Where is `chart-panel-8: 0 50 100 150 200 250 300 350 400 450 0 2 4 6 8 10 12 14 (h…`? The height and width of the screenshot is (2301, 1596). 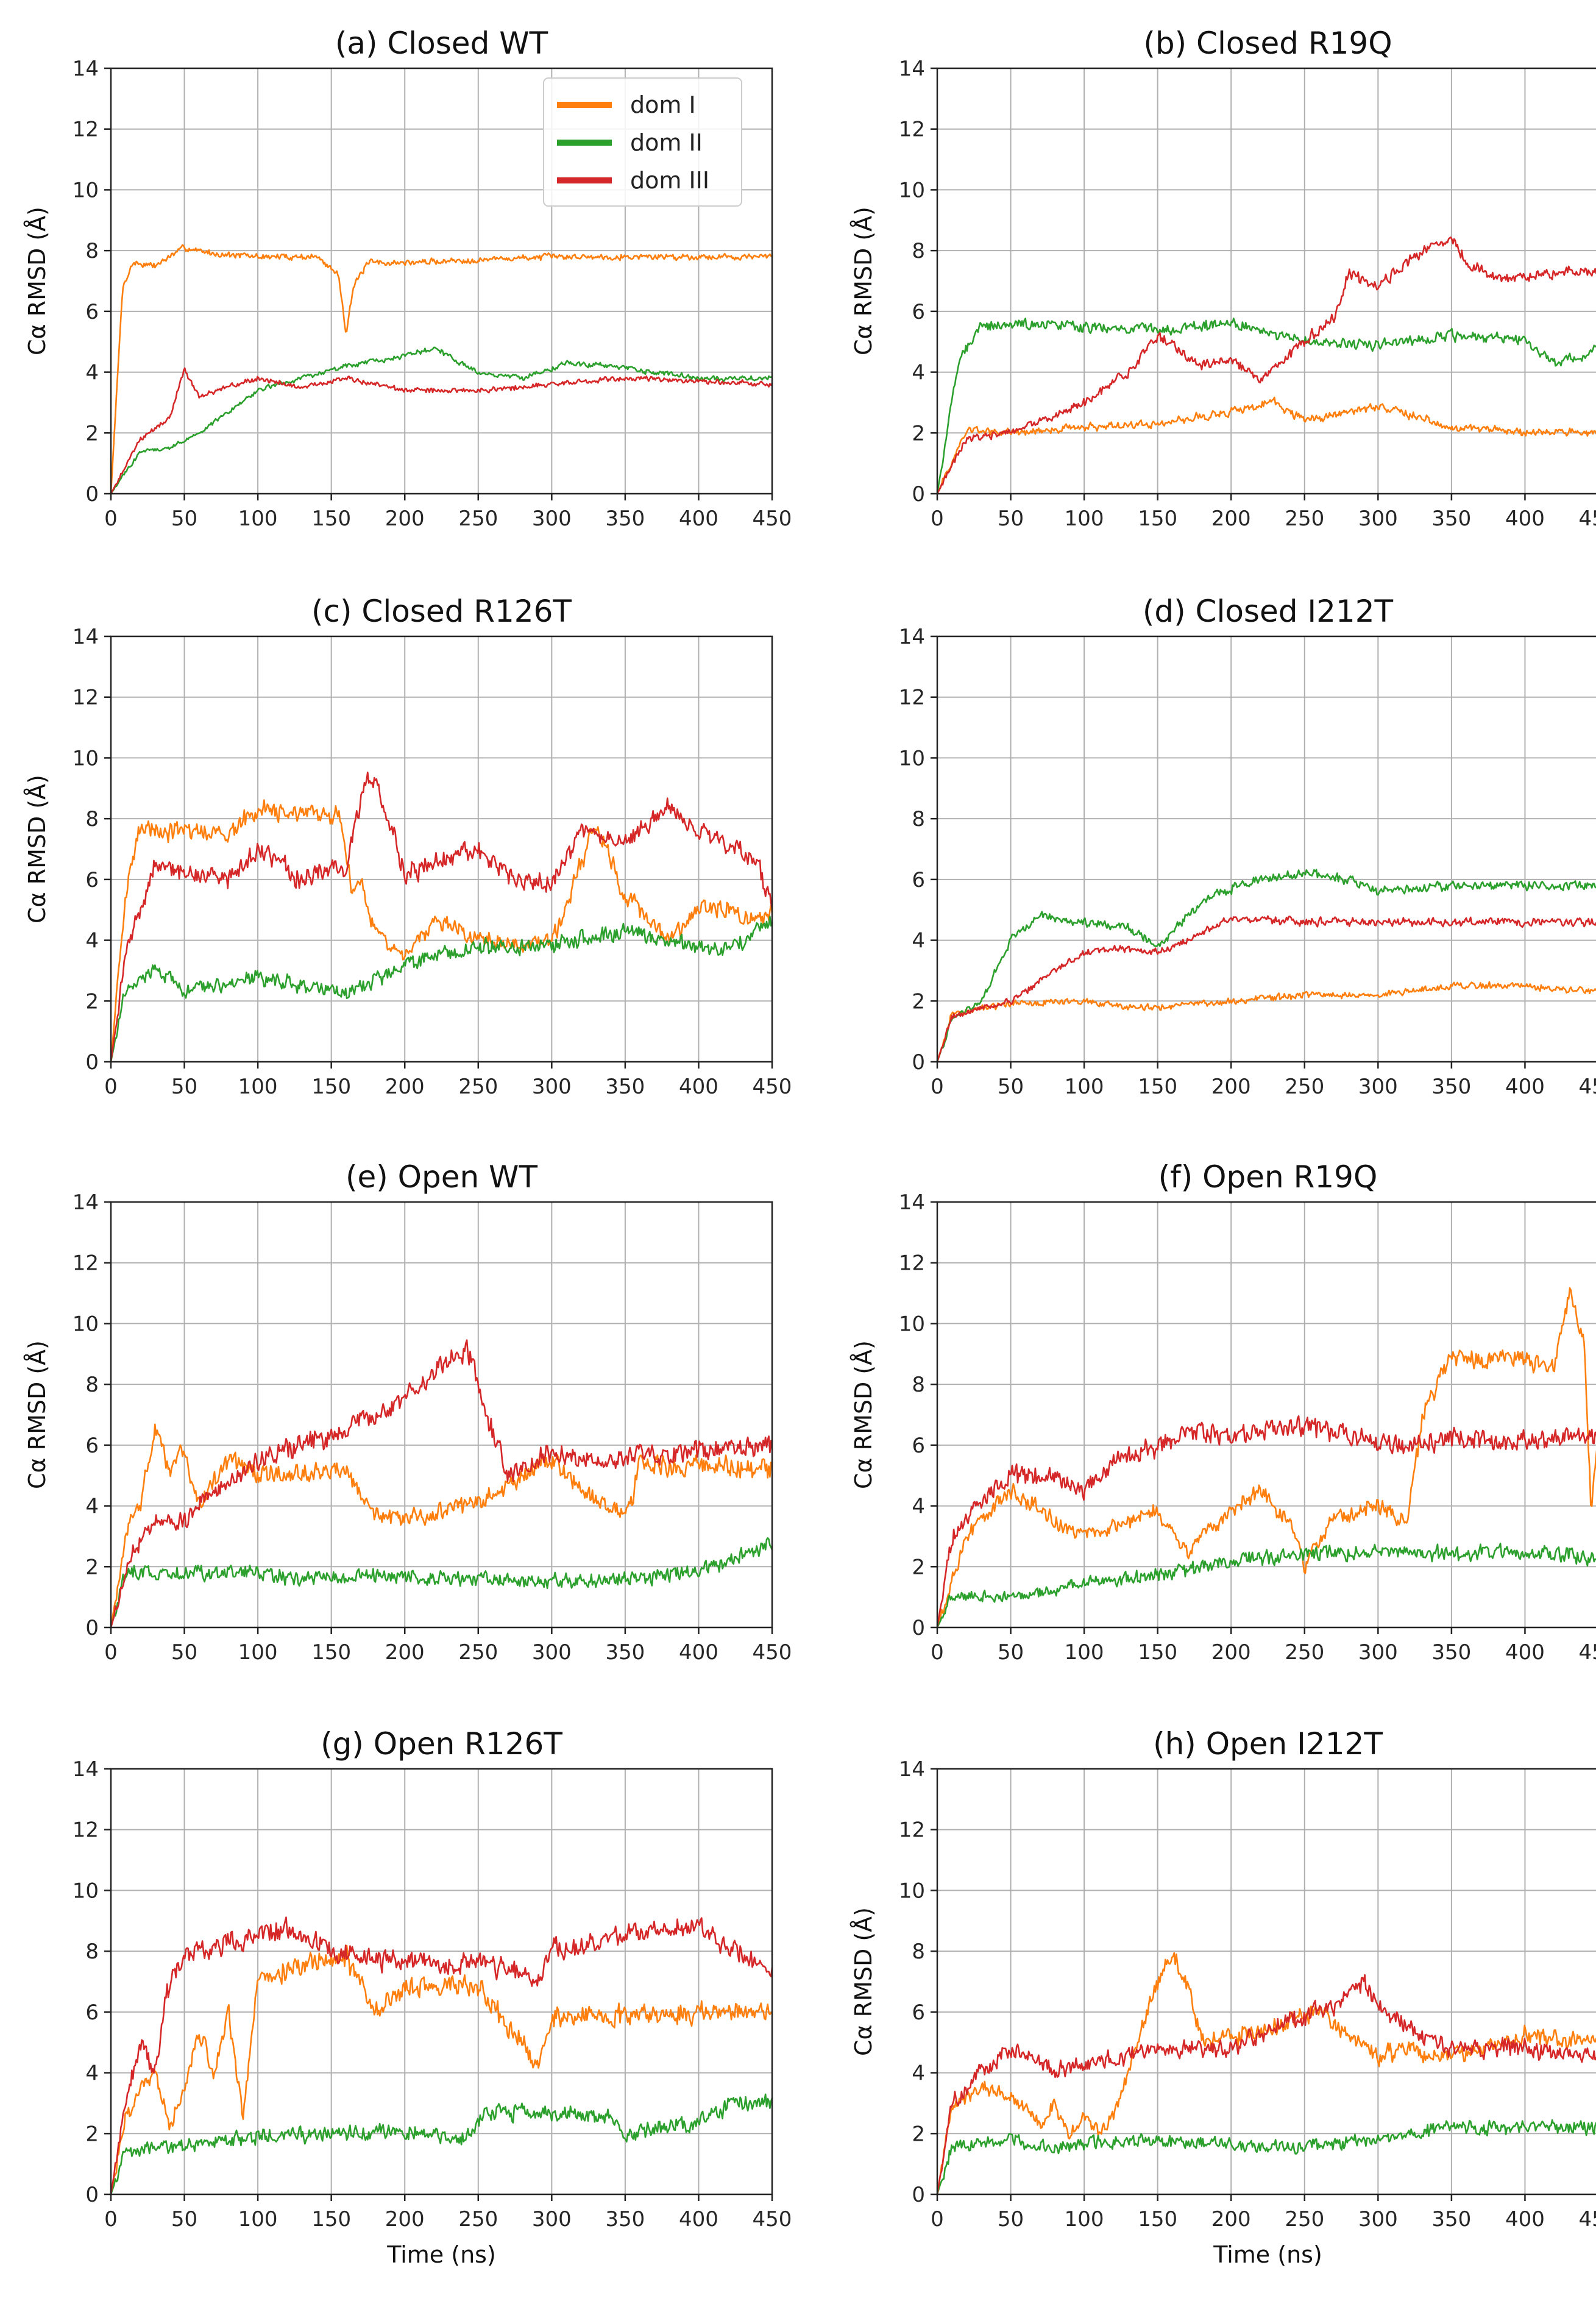 chart-panel-8: 0 50 100 150 200 250 300 350 400 450 0 2 4 6 8 10 12 14 (h… is located at coordinates (1223, 1997).